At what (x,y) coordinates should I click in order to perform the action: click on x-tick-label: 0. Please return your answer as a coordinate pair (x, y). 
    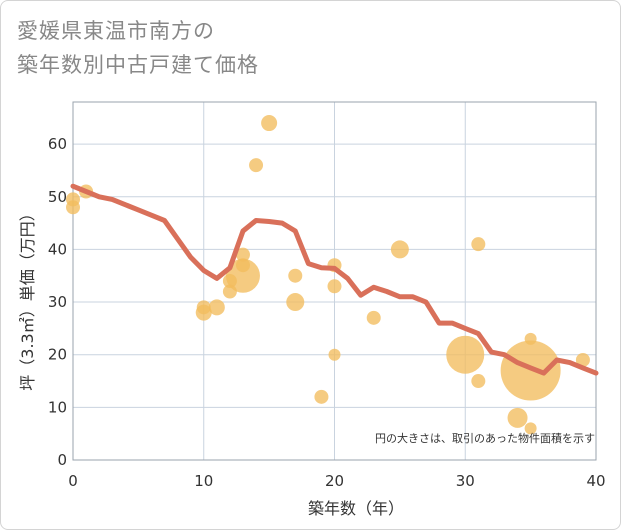
    Looking at the image, I should click on (73, 481).